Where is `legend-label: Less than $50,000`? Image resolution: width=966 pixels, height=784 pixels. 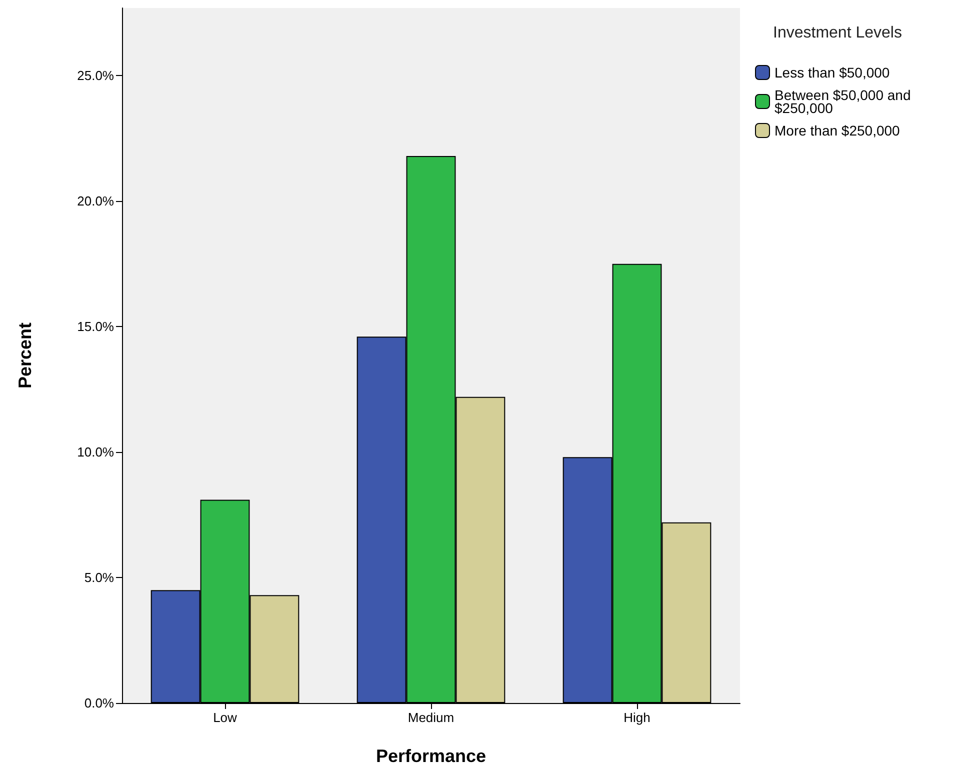 legend-label: Less than $50,000 is located at coordinates (832, 72).